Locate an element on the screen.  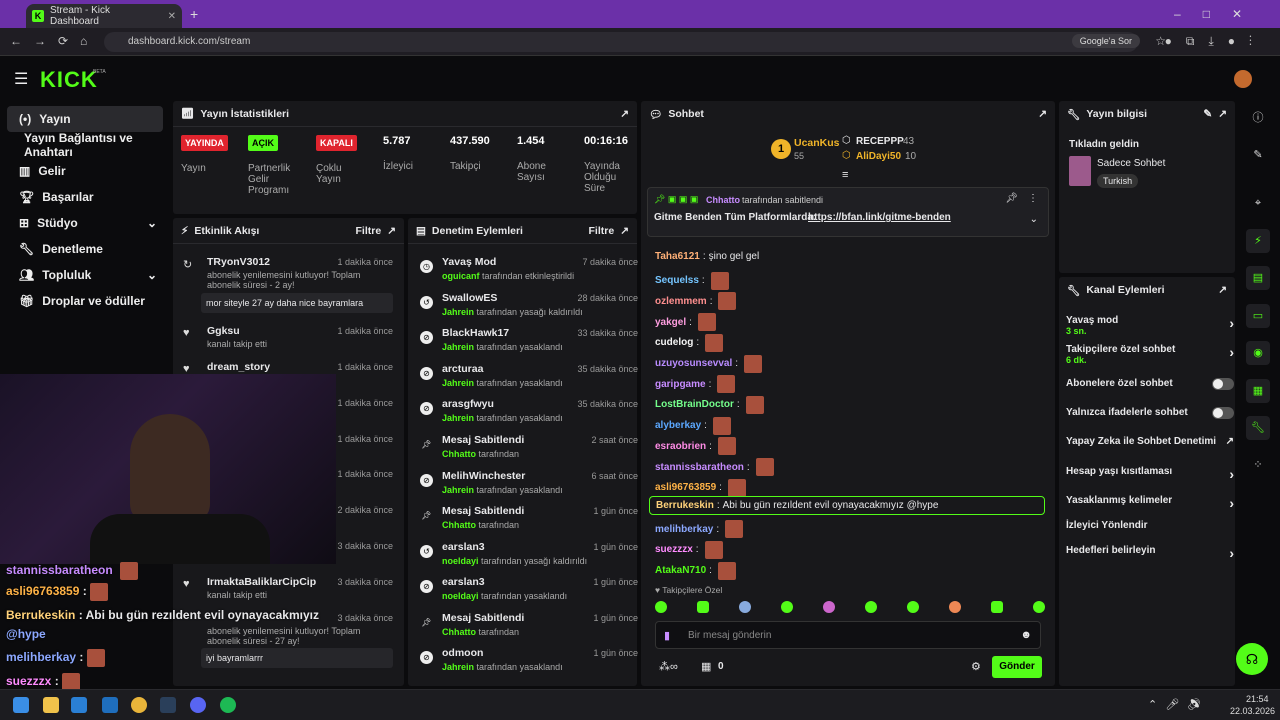
mod-actor: oguicanf is located at coordinates (461, 276).